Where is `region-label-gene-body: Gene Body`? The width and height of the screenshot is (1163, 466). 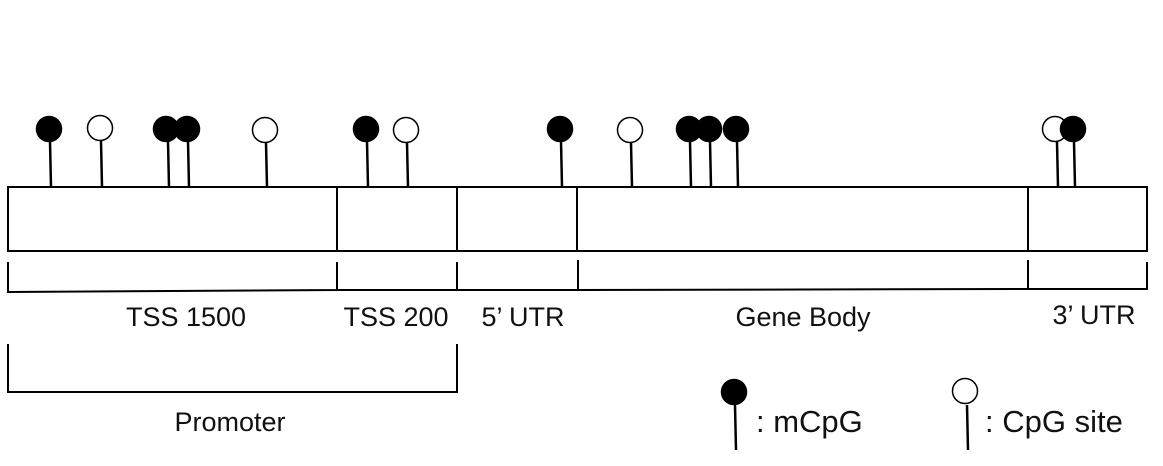
region-label-gene-body: Gene Body is located at coordinates (803, 317).